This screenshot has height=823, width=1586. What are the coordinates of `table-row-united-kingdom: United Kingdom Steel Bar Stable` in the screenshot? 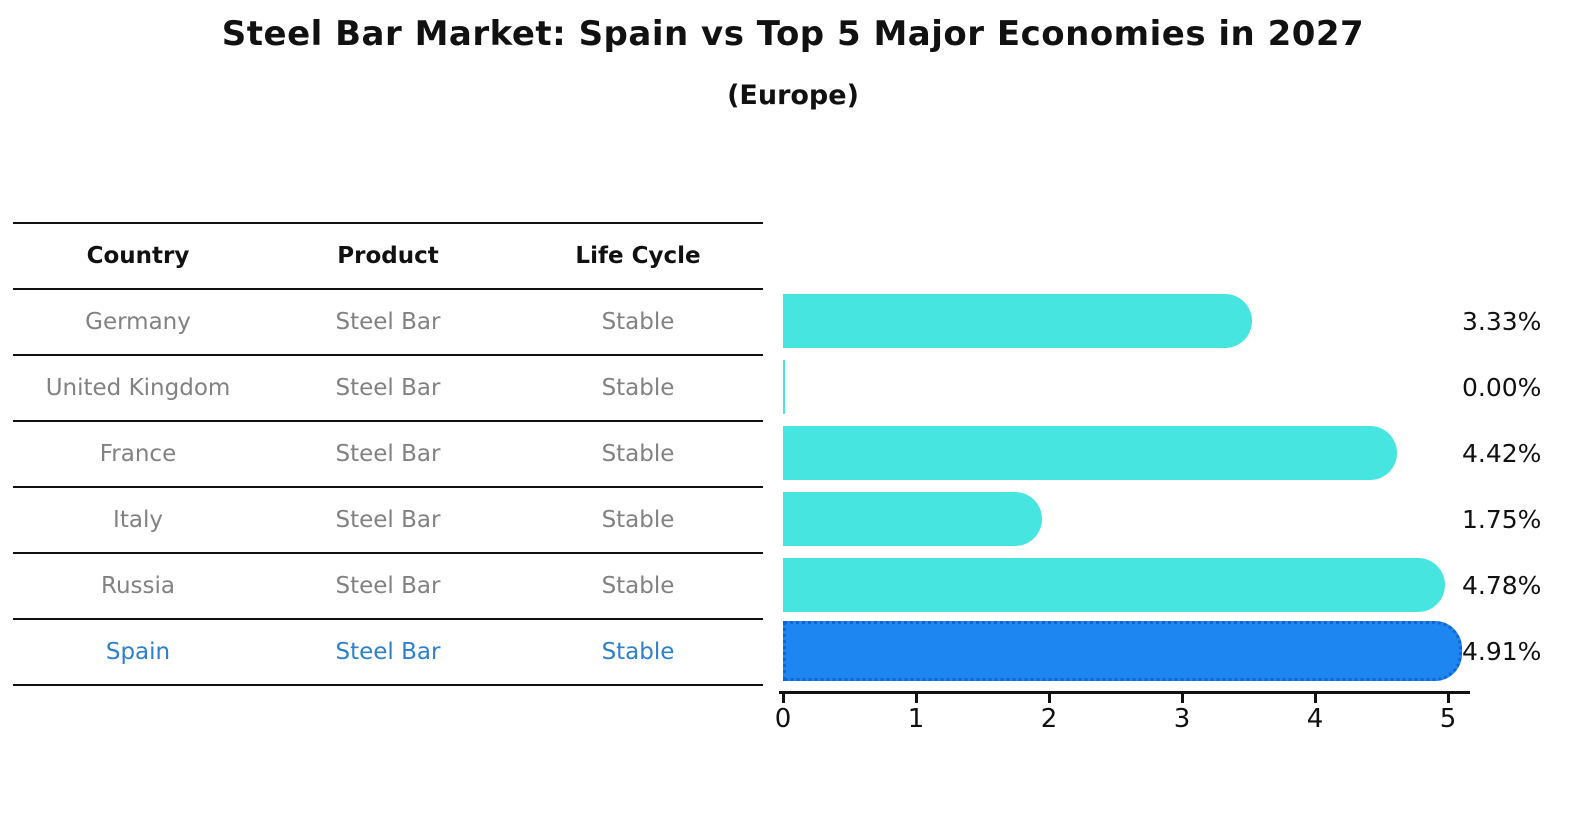 It's located at (388, 389).